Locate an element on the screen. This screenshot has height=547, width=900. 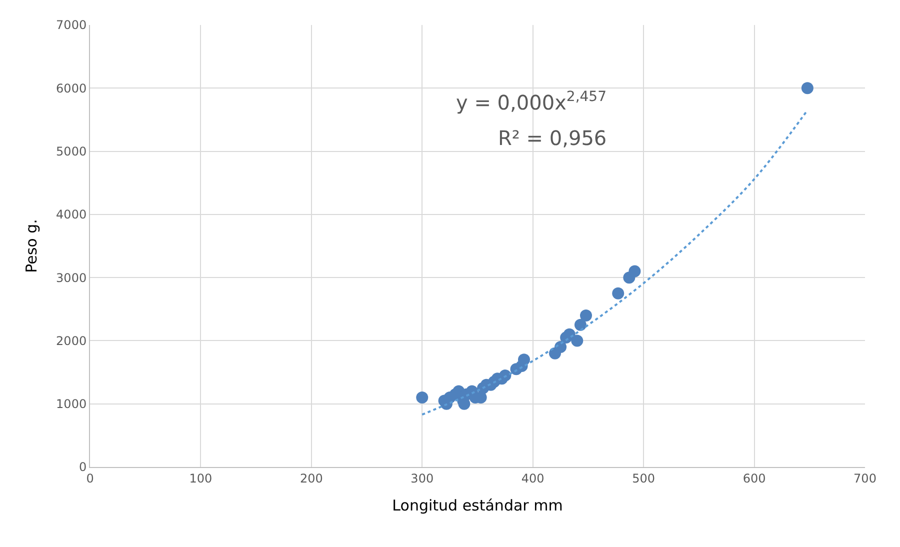
x-tick-label: 300 is located at coordinates (422, 478).